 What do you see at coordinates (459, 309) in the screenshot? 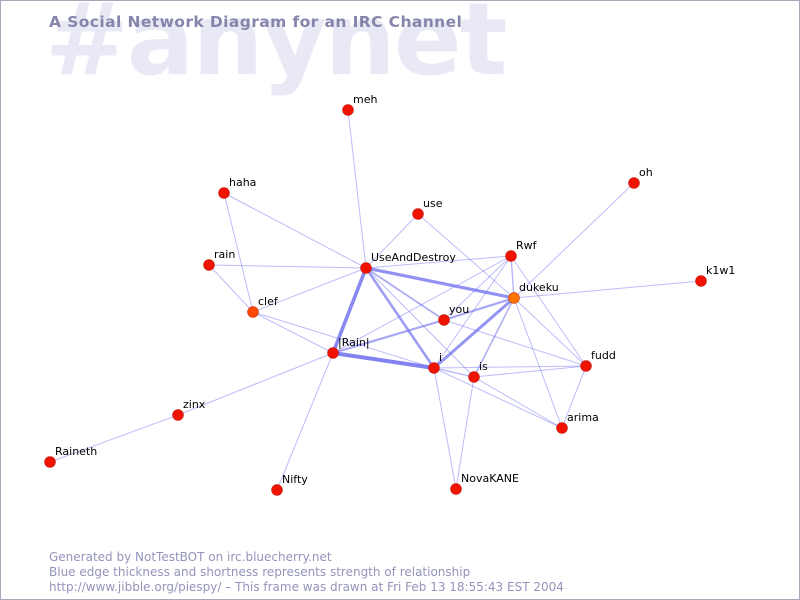
I see `node-label-you: you` at bounding box center [459, 309].